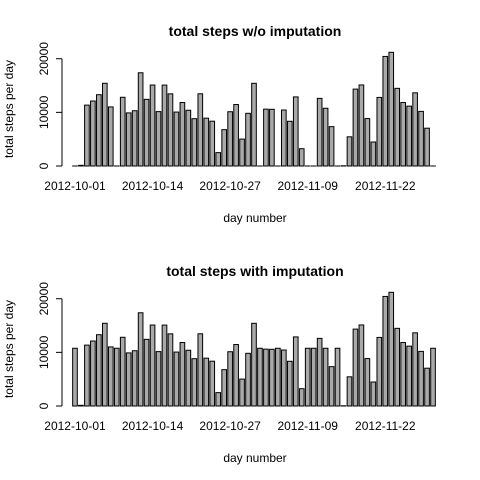  I want to click on y-tick-label: 10000, so click(44, 352).